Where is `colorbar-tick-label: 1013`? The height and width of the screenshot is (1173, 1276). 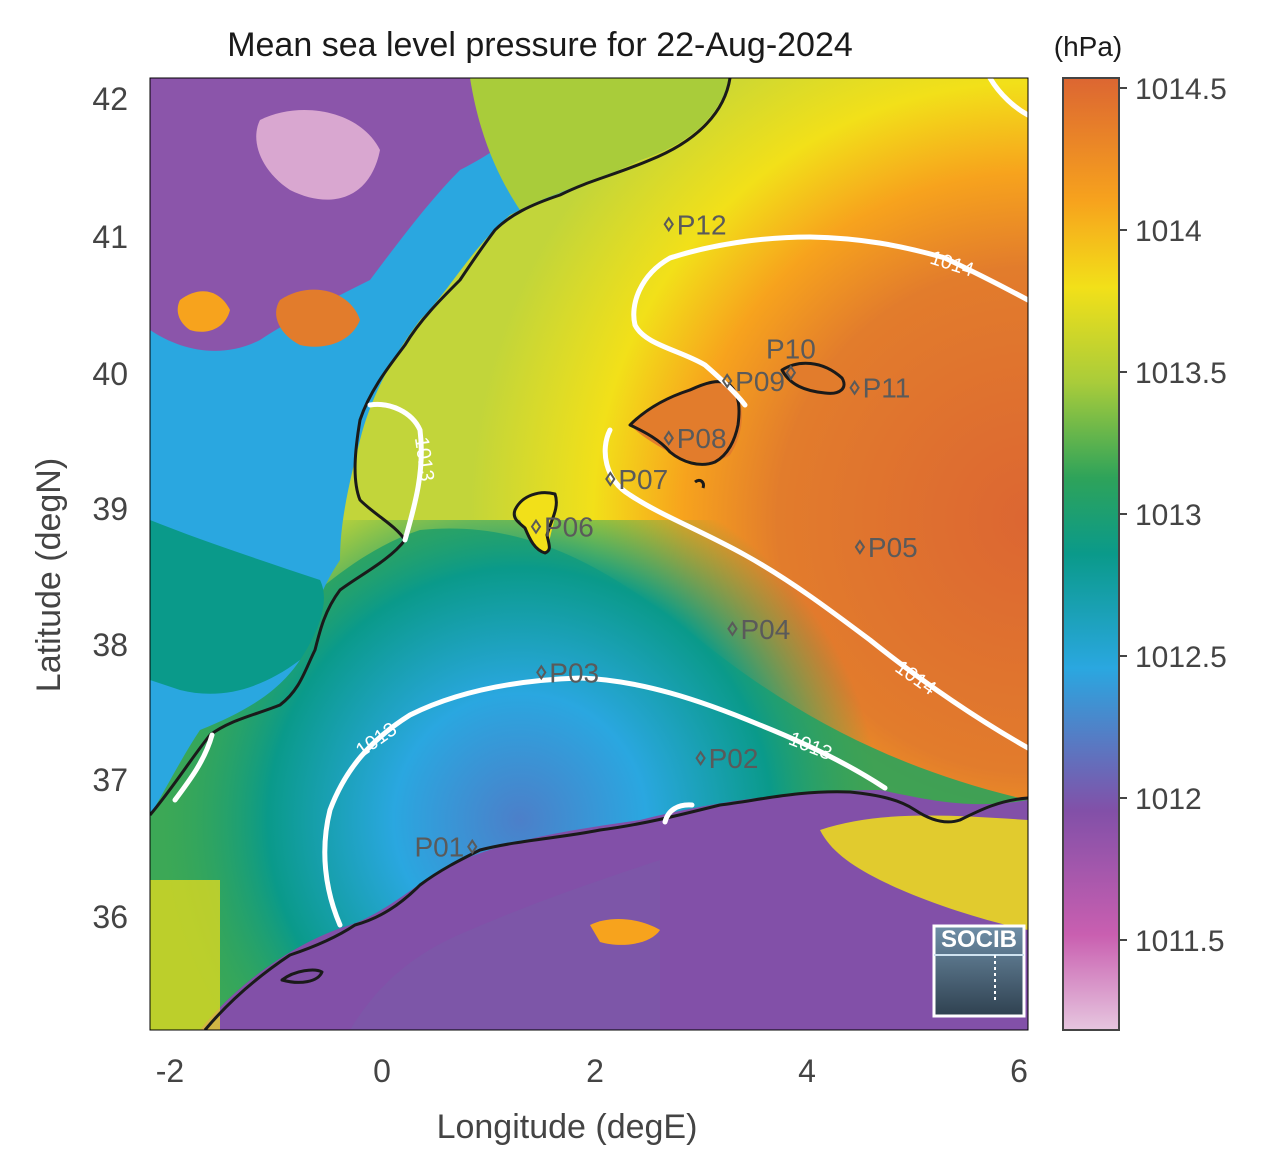 colorbar-tick-label: 1013 is located at coordinates (1168, 515).